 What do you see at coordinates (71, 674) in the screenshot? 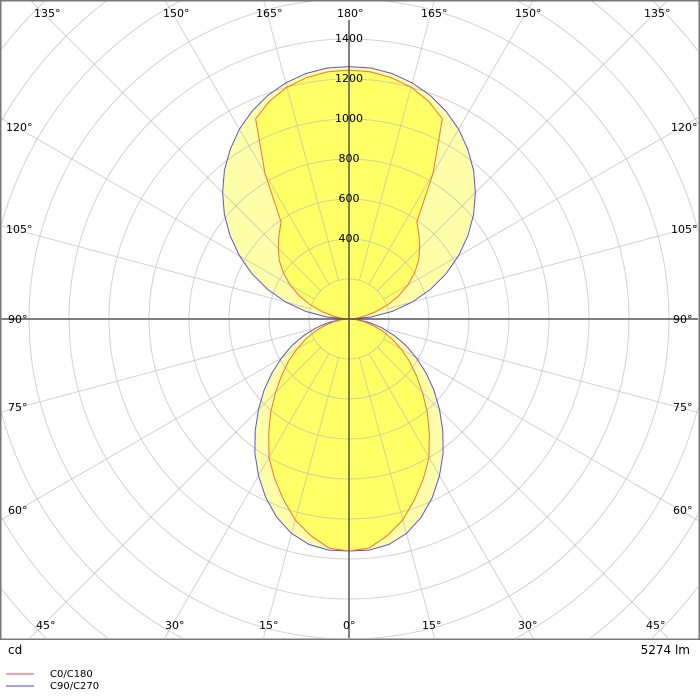
I see `legend-label: C0/C180` at bounding box center [71, 674].